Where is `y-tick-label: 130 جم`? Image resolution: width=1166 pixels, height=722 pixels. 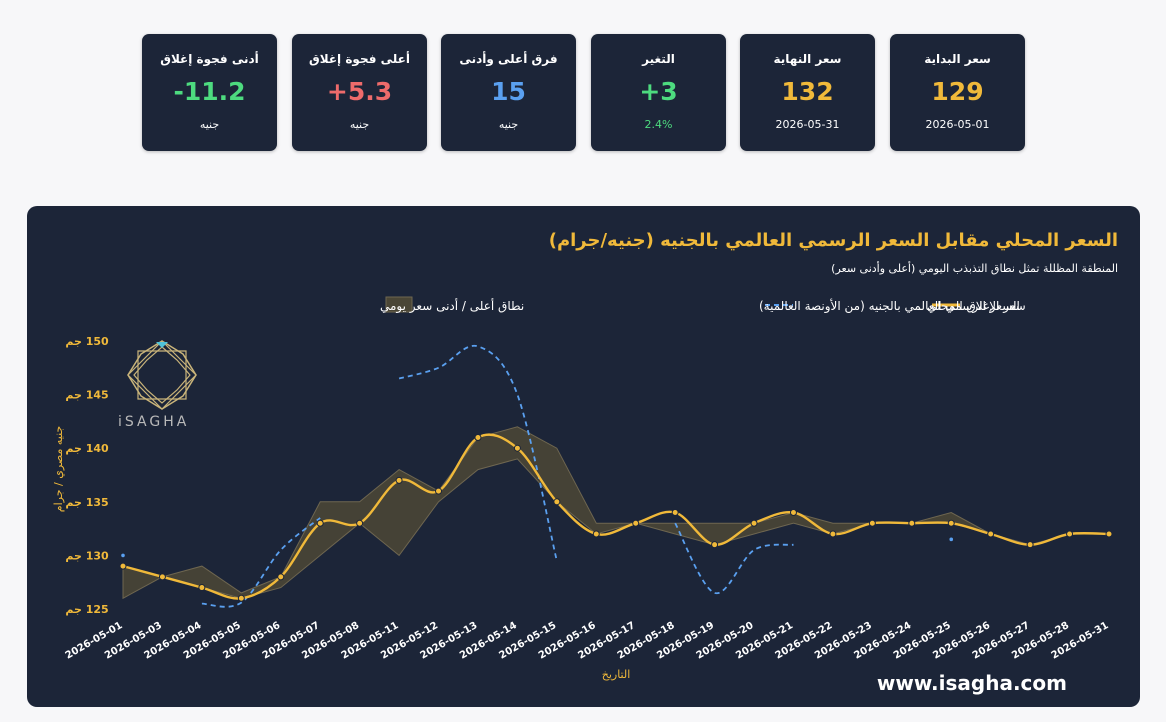 y-tick-label: 130 جم is located at coordinates (87, 555).